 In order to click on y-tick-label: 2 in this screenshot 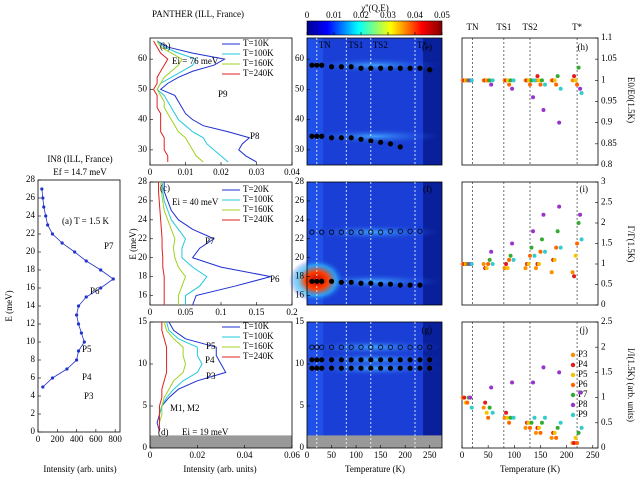, I will do `click(603, 222)`.